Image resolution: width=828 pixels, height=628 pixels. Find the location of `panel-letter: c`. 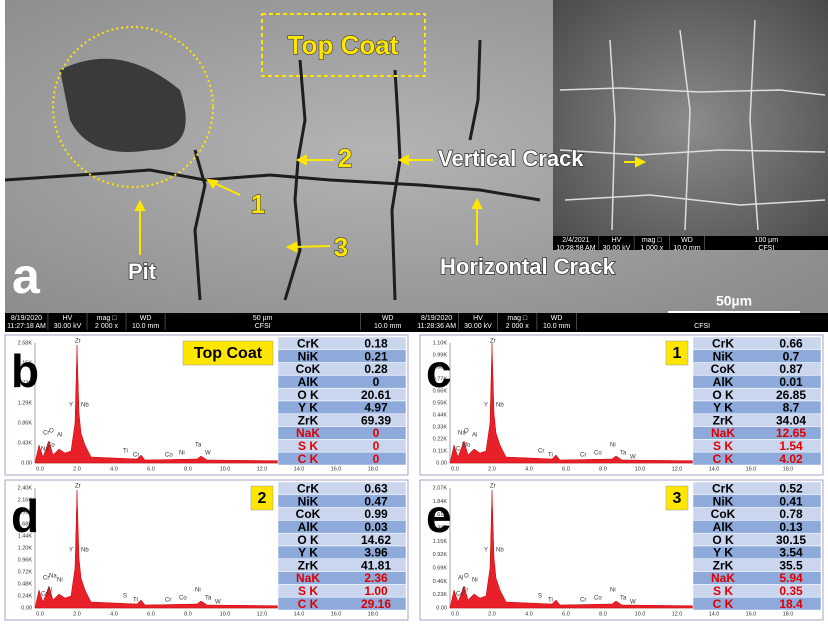

panel-letter: c is located at coordinates (439, 371).